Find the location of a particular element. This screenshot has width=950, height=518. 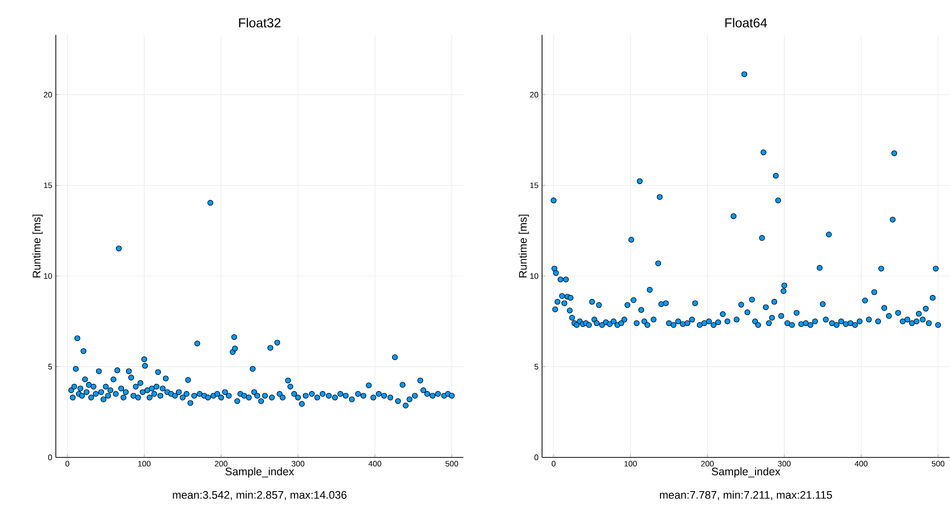

text: mean:7.787, min:7.211, max:21.115 is located at coordinates (746, 495).